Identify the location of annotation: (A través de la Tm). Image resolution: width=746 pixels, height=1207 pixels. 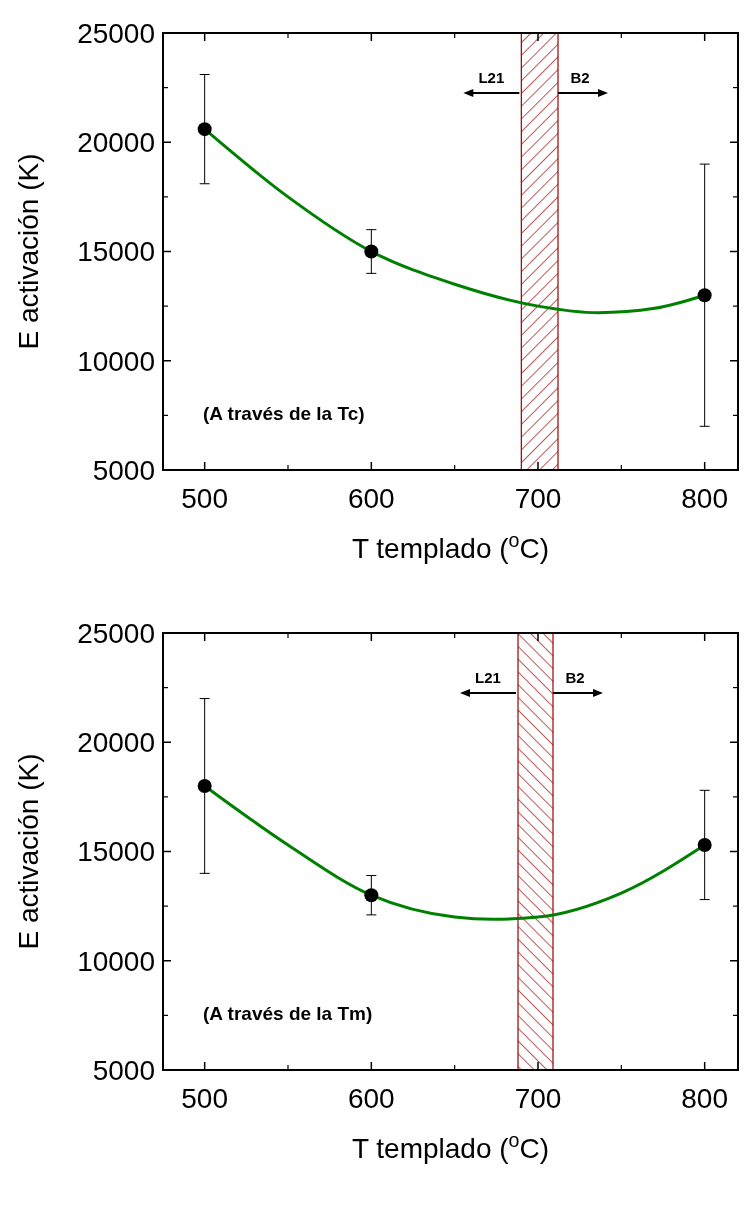
(288, 1013).